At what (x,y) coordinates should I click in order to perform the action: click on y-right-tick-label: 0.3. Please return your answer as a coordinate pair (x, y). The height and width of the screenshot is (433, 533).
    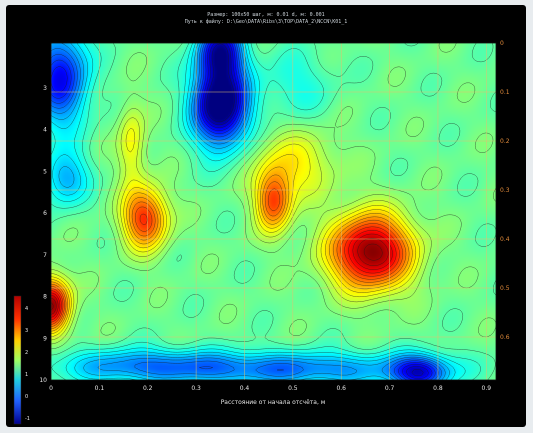
    Looking at the image, I should click on (505, 190).